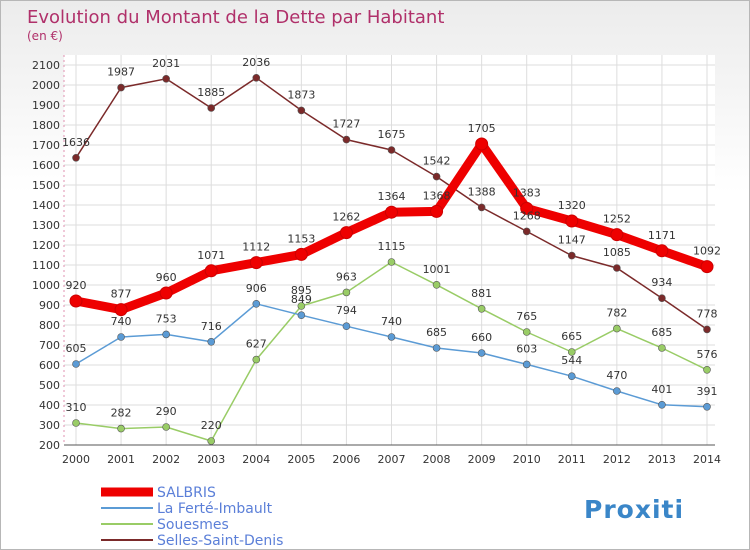 The height and width of the screenshot is (550, 750). What do you see at coordinates (436, 332) in the screenshot?
I see `data-label: 685` at bounding box center [436, 332].